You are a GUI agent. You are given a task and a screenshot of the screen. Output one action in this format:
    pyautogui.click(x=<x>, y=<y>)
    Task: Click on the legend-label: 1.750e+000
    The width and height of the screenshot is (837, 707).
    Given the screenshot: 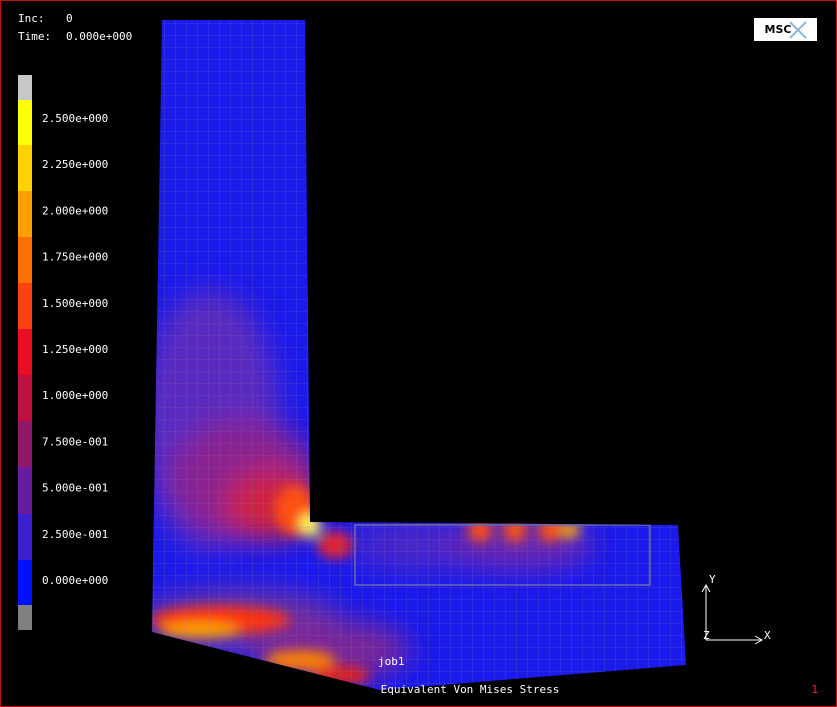 What is the action you would take?
    pyautogui.click(x=75, y=257)
    